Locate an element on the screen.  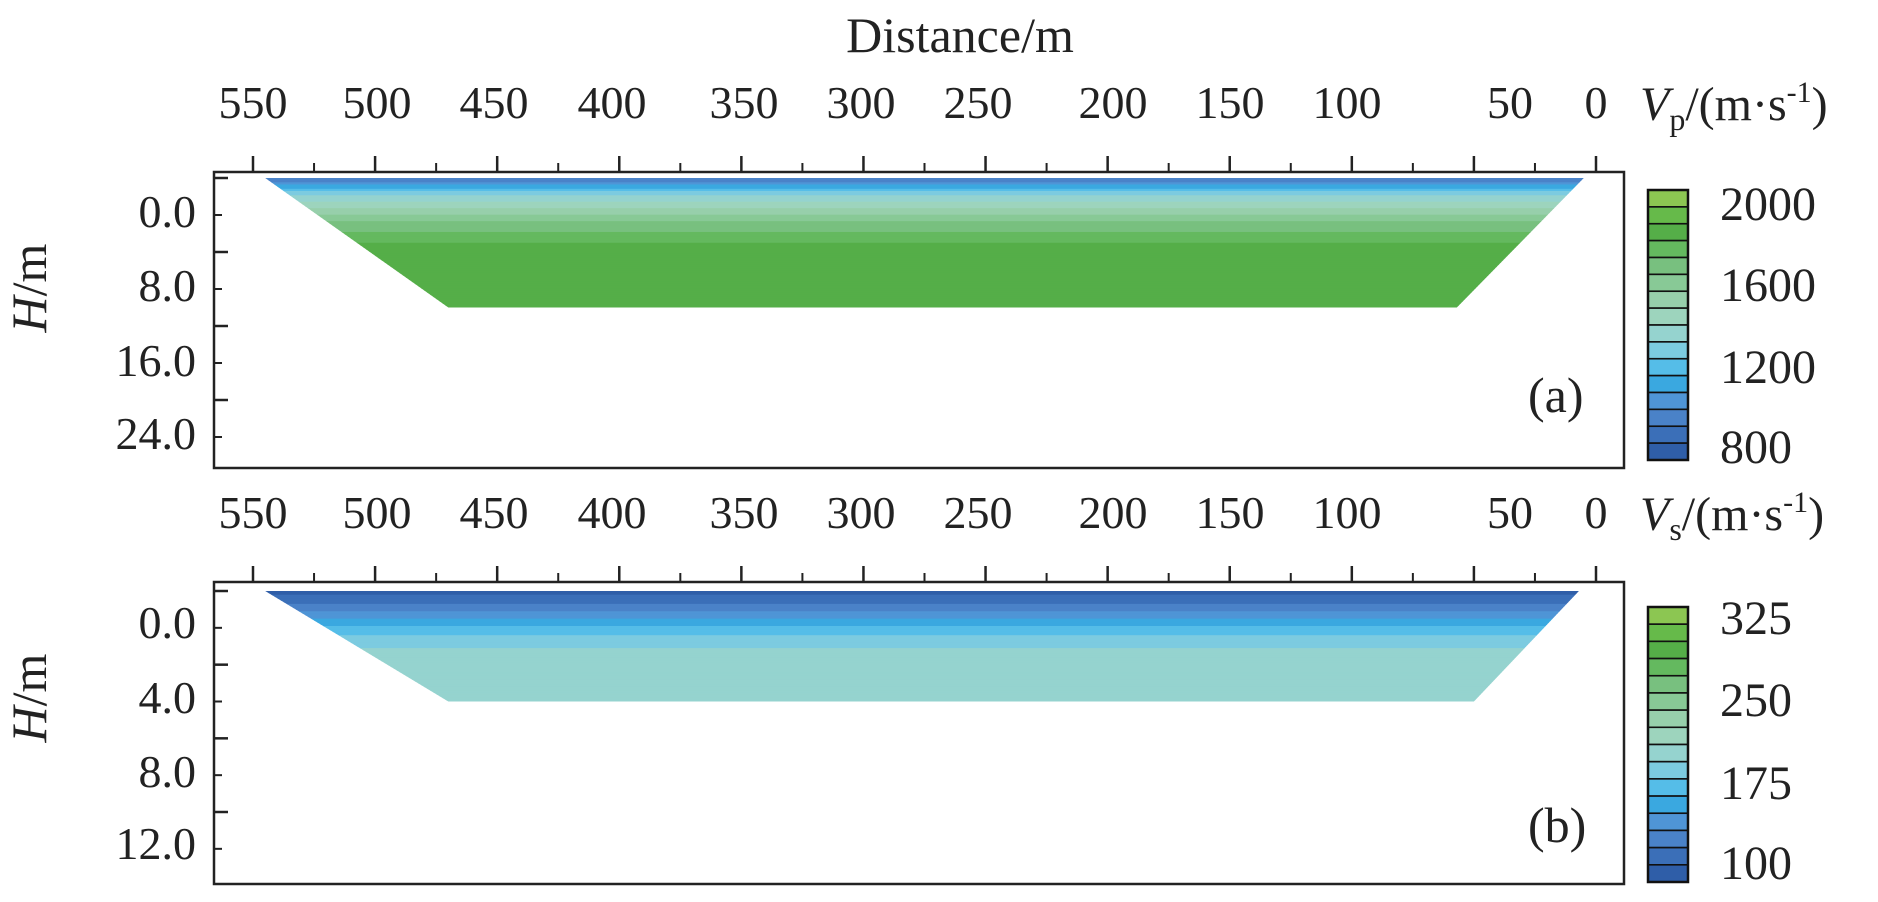
x-tick-label: 200 is located at coordinates (1113, 512).